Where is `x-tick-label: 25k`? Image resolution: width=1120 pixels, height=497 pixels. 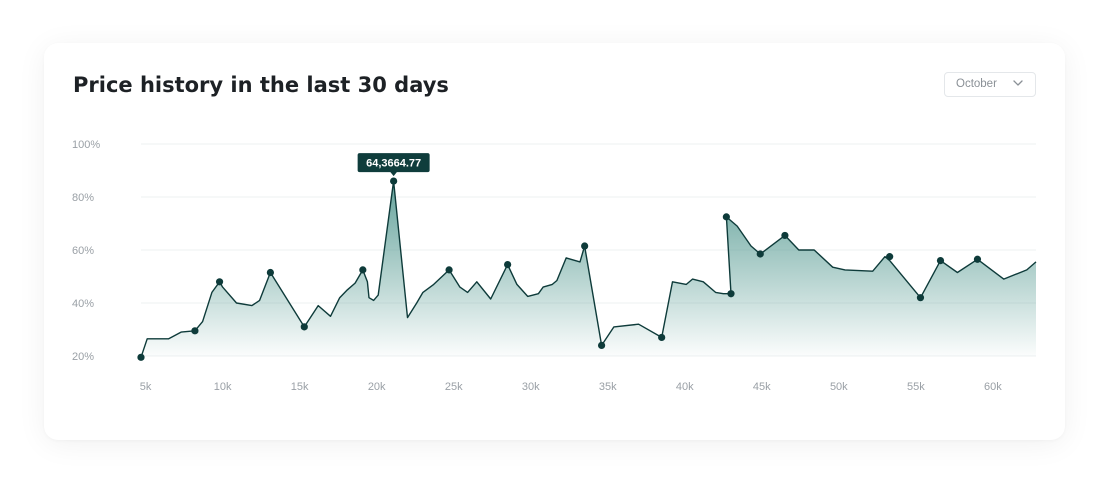 x-tick-label: 25k is located at coordinates (454, 387).